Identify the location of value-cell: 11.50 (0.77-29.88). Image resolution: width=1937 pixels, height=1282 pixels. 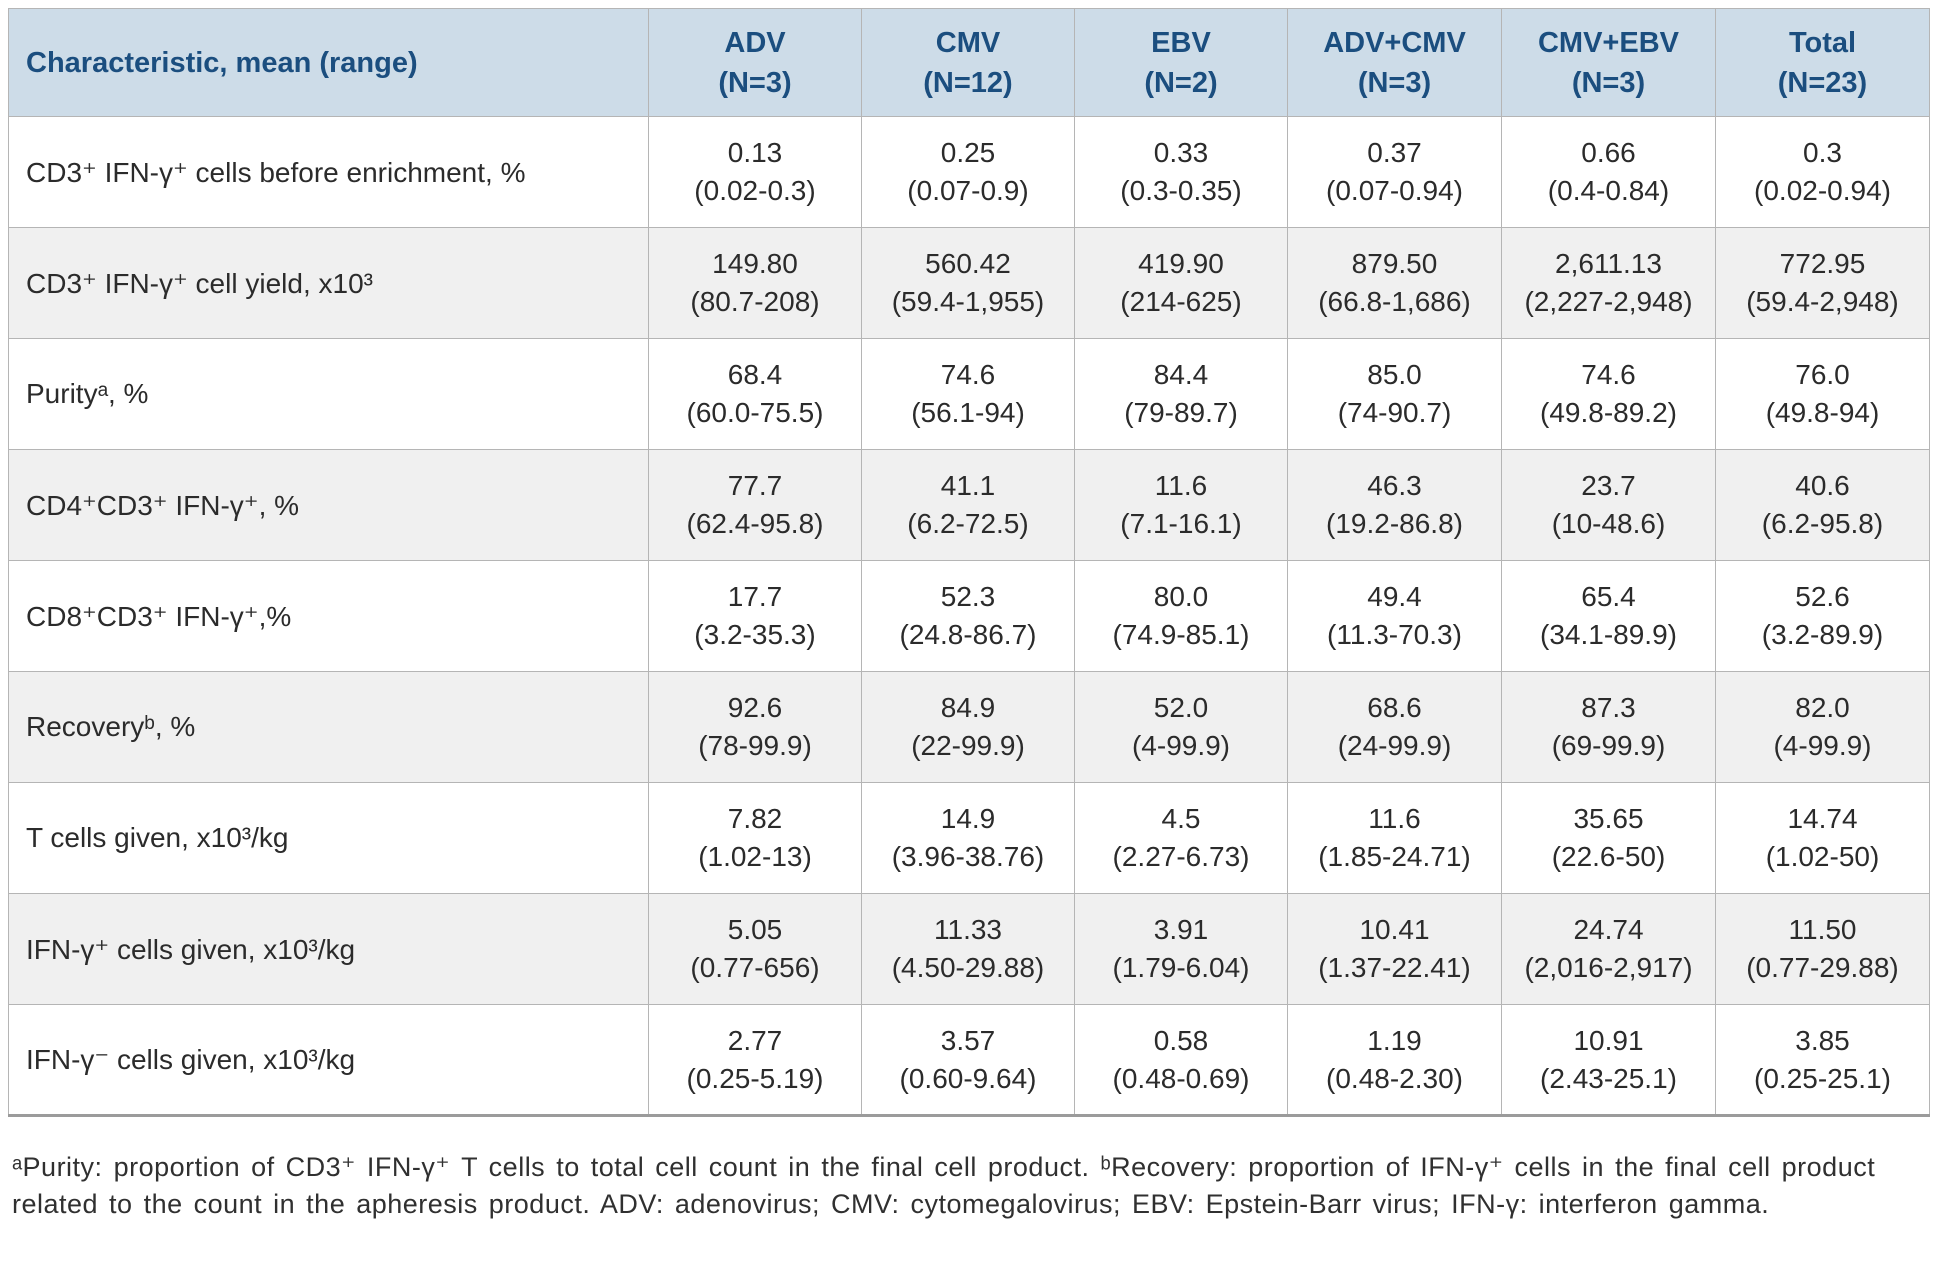
(1822, 949).